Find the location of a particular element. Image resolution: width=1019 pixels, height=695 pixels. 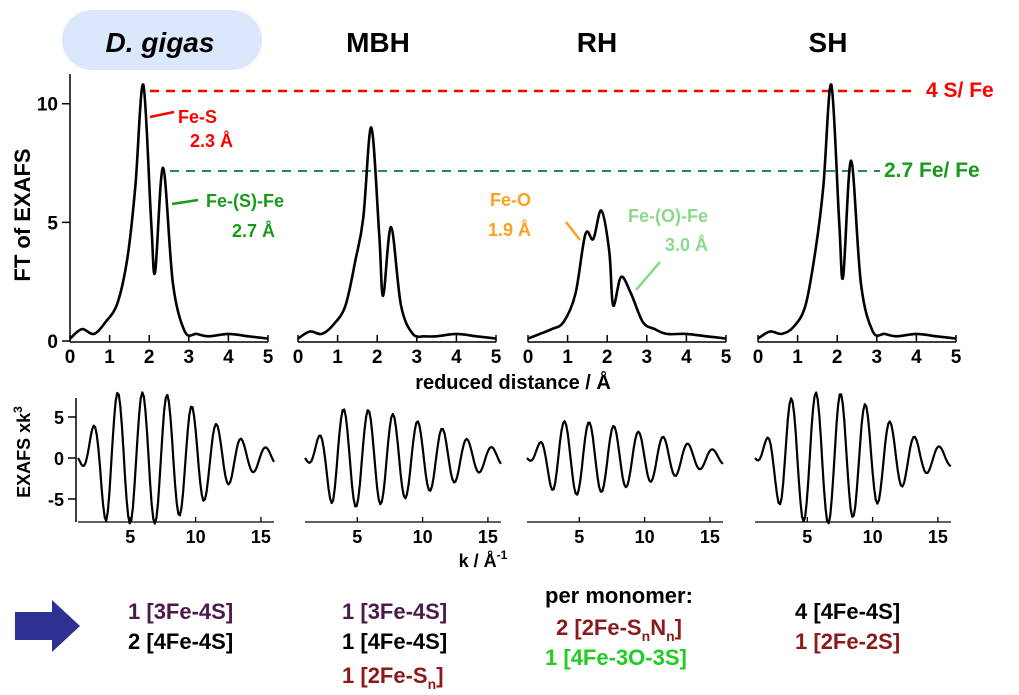

composition-sh: 4 [4Fe-4S] 1 [2Fe-2S] is located at coordinates (847, 626).